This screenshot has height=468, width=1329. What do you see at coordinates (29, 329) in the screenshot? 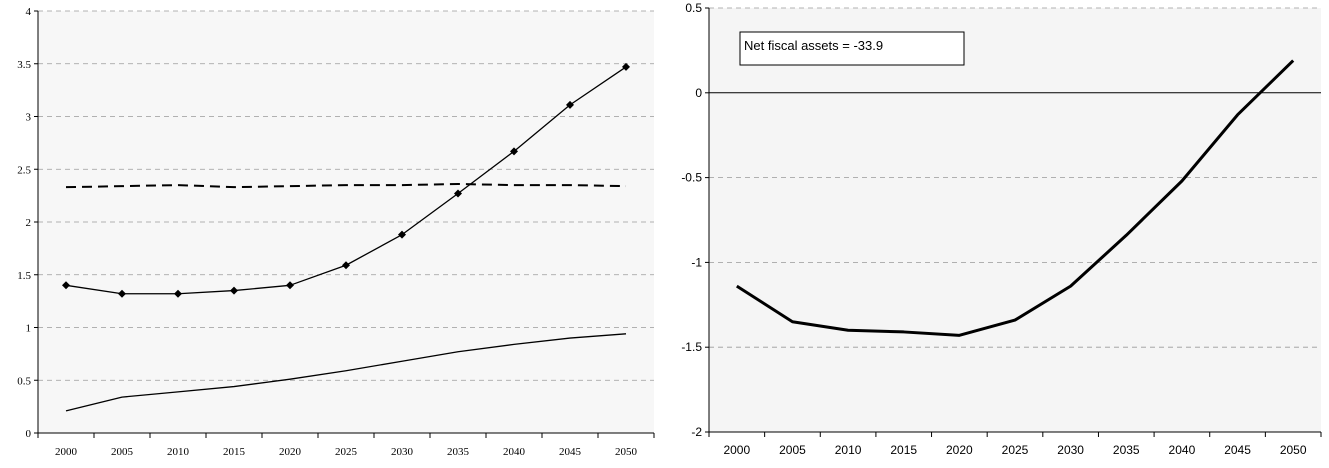
I see `y-tick-label: 1` at bounding box center [29, 329].